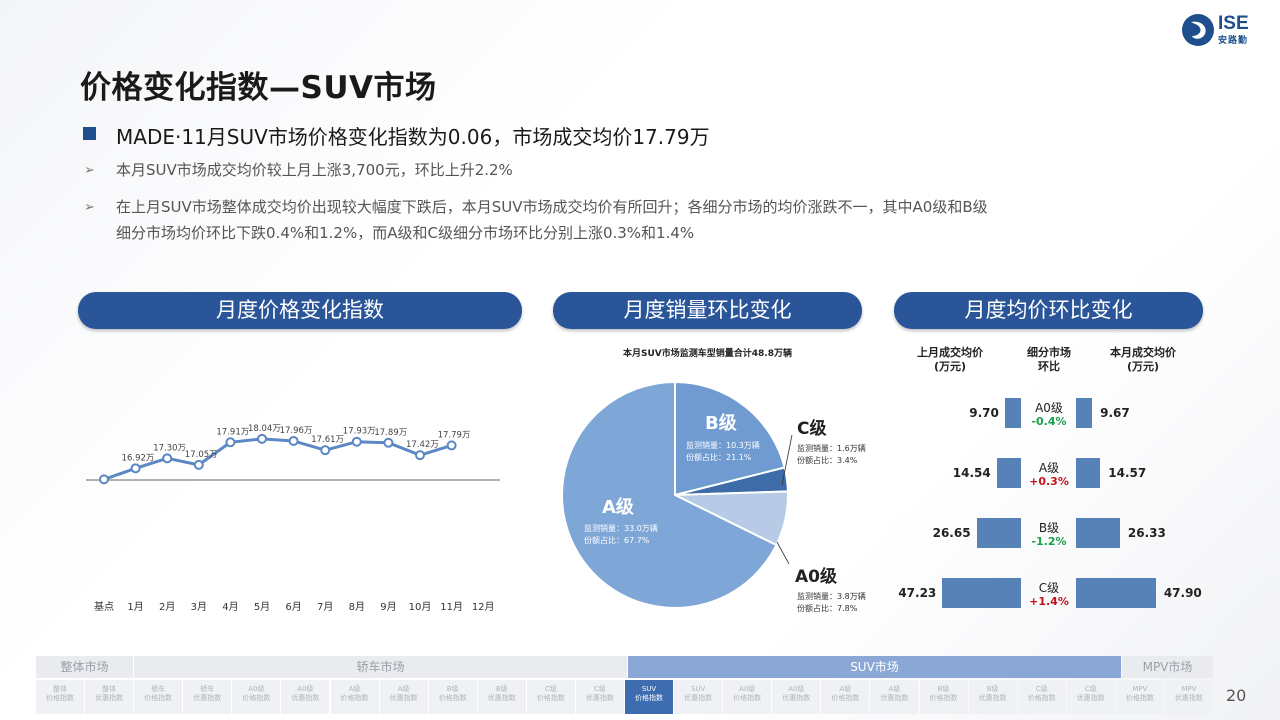  Describe the element at coordinates (649, 689) in the screenshot. I see `footer-index-label: SUV` at that location.